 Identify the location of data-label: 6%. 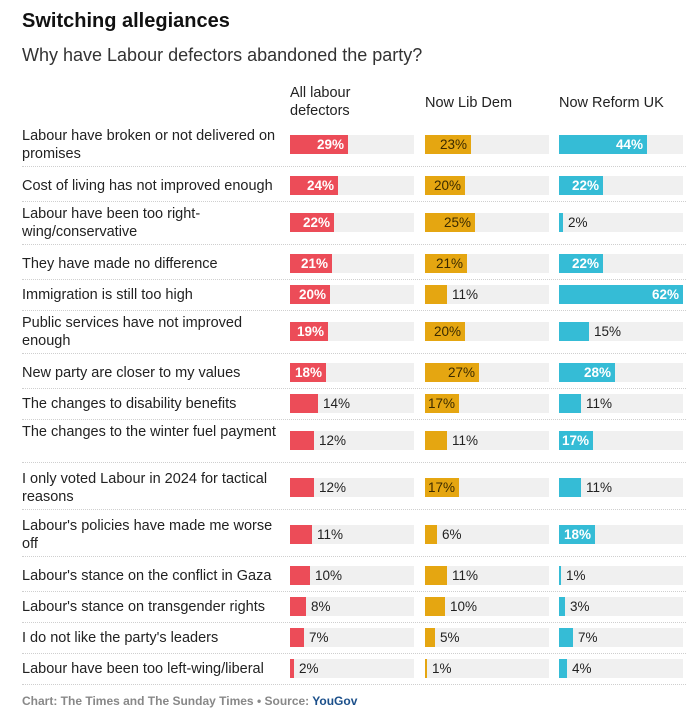
(452, 534).